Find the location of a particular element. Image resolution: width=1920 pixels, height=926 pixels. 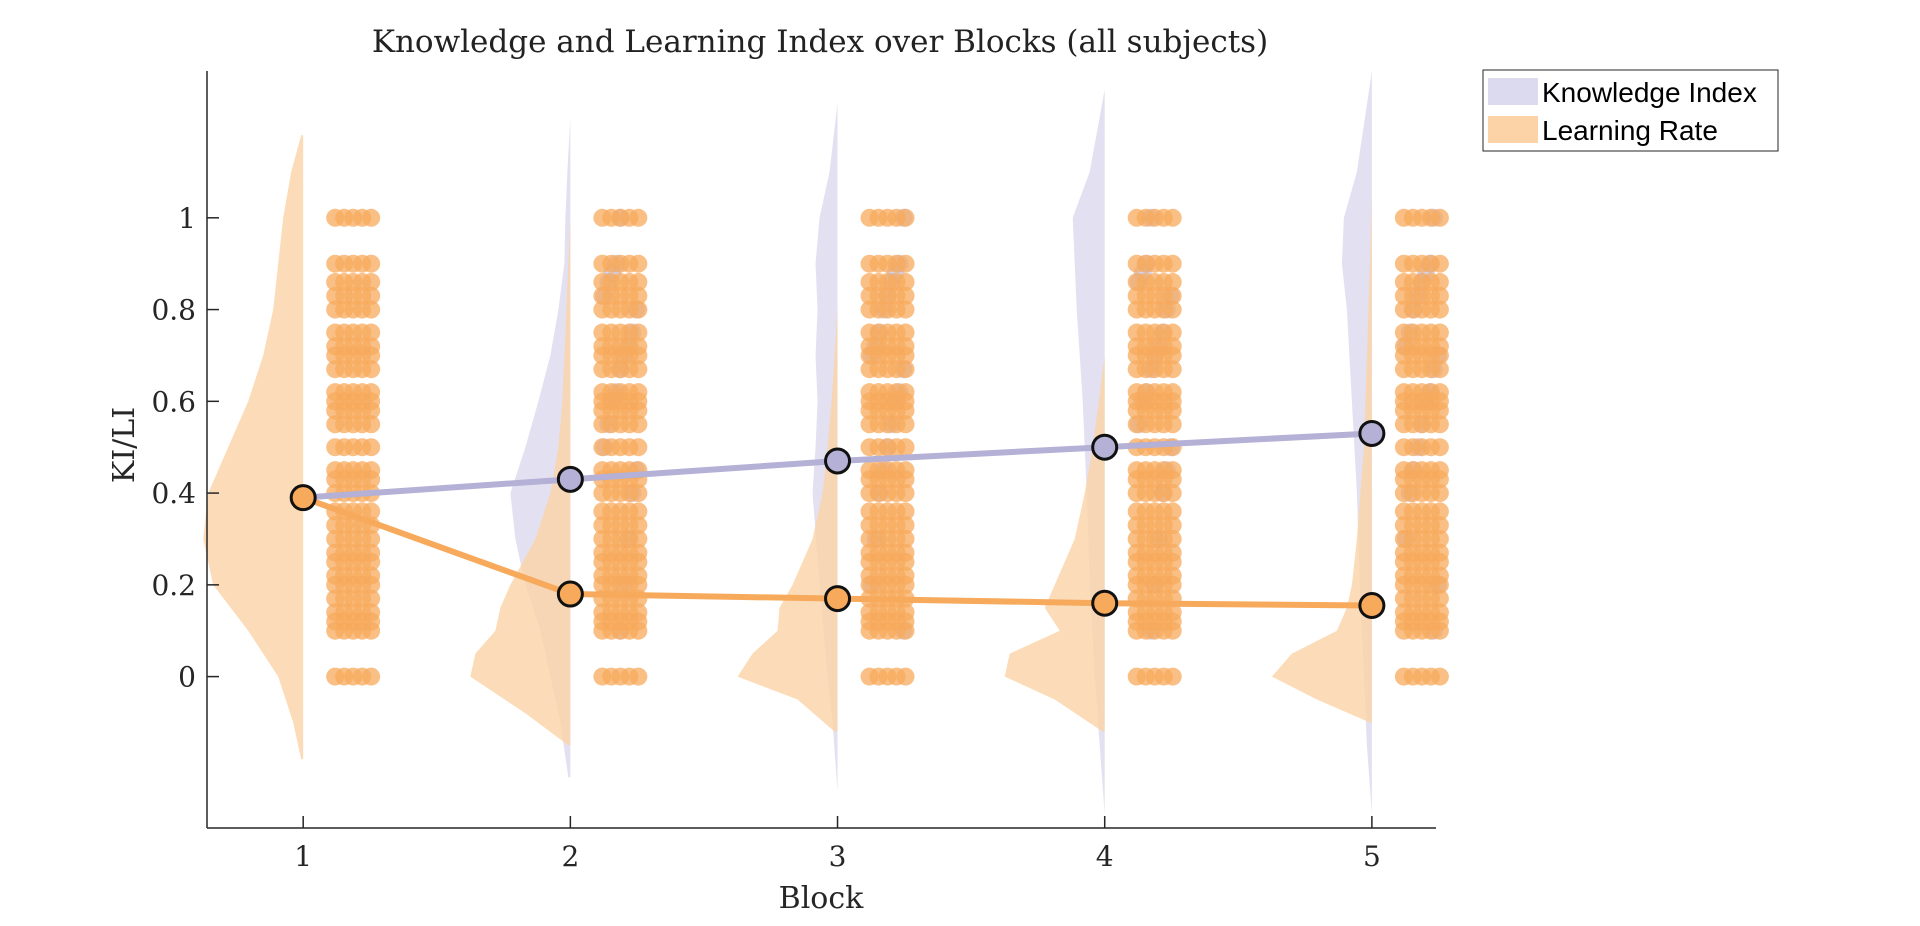

y-tick-label: 0.6 is located at coordinates (173, 401).